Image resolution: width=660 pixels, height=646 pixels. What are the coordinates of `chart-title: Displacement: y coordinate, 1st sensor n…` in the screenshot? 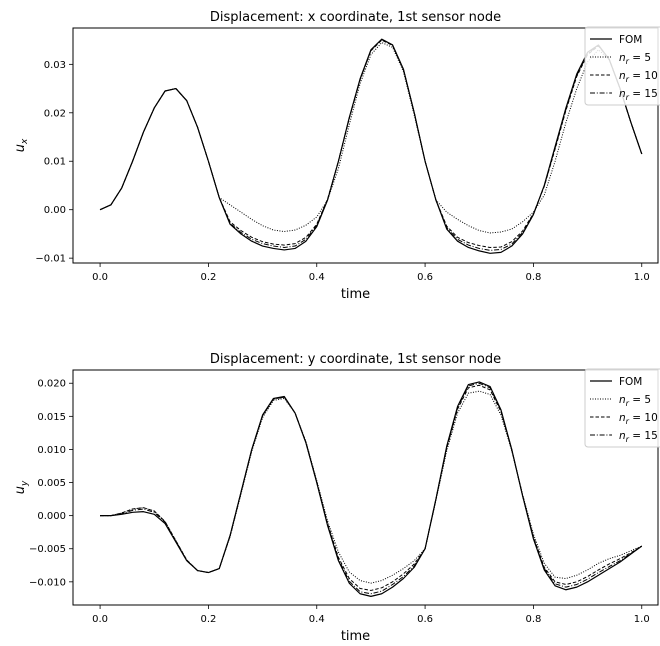 It's located at (355, 359).